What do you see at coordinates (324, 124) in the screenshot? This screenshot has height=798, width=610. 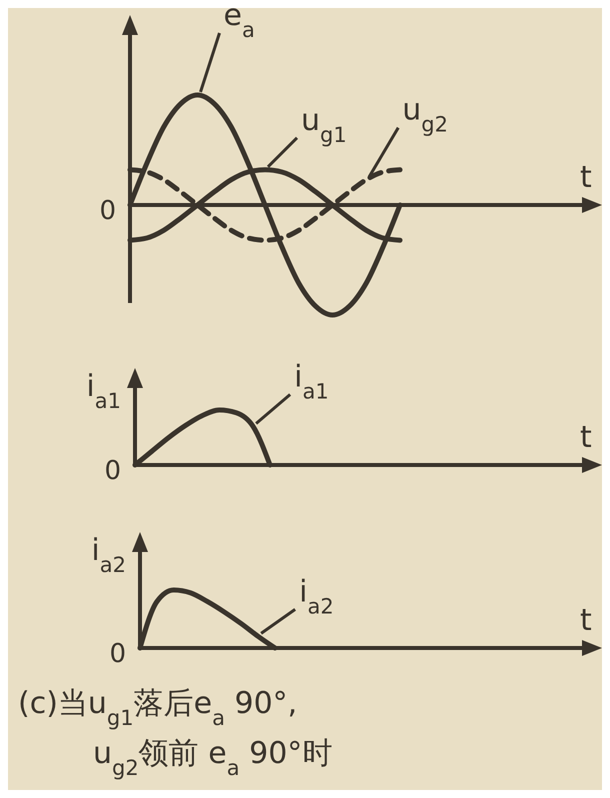 I see `series-label: u$_{g1}$` at bounding box center [324, 124].